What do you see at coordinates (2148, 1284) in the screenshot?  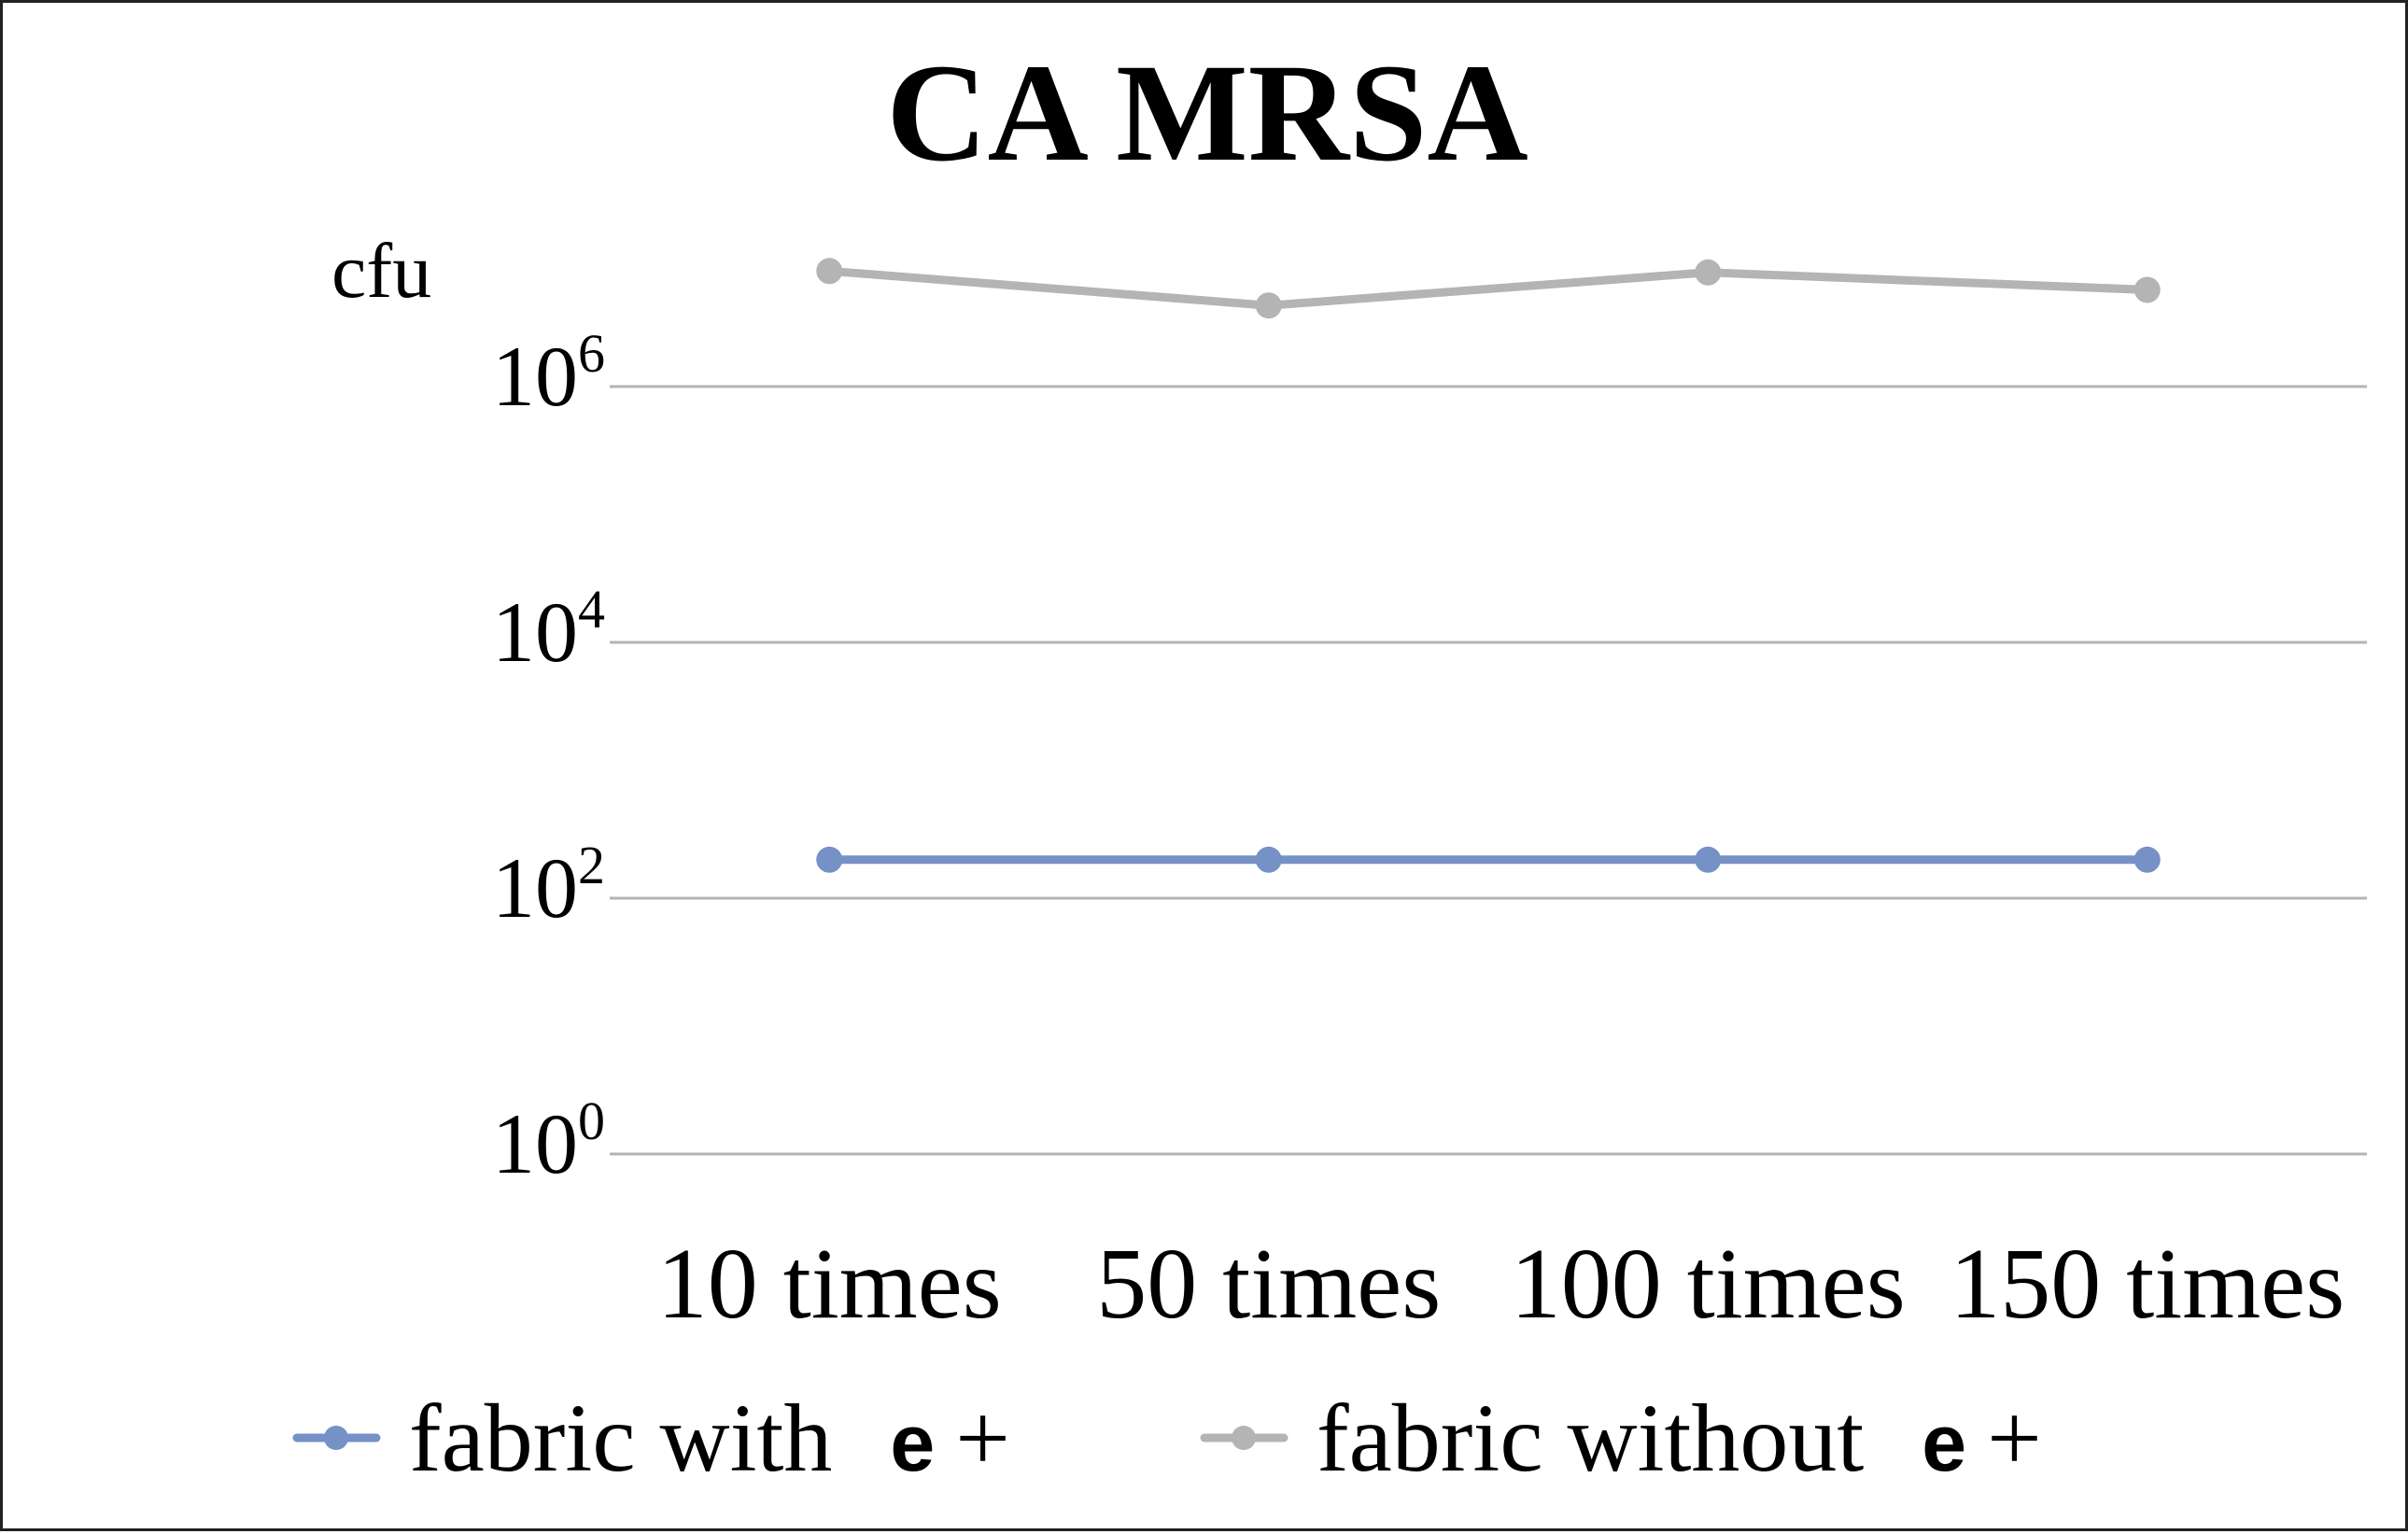 I see `x-tick-label: 150 times` at bounding box center [2148, 1284].